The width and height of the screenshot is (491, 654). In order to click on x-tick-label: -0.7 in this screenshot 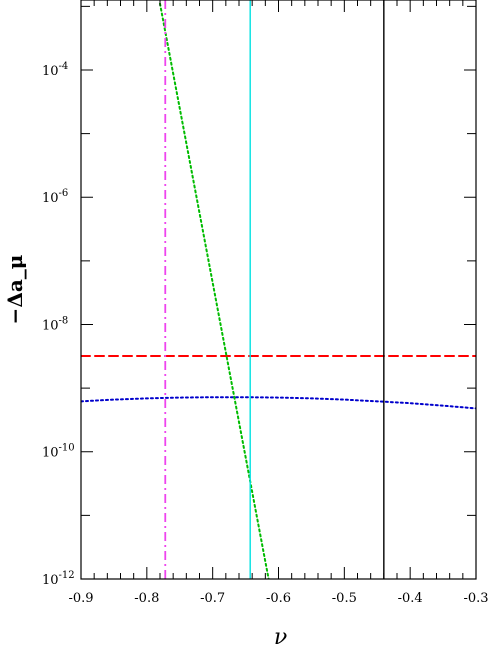, I will do `click(212, 598)`.